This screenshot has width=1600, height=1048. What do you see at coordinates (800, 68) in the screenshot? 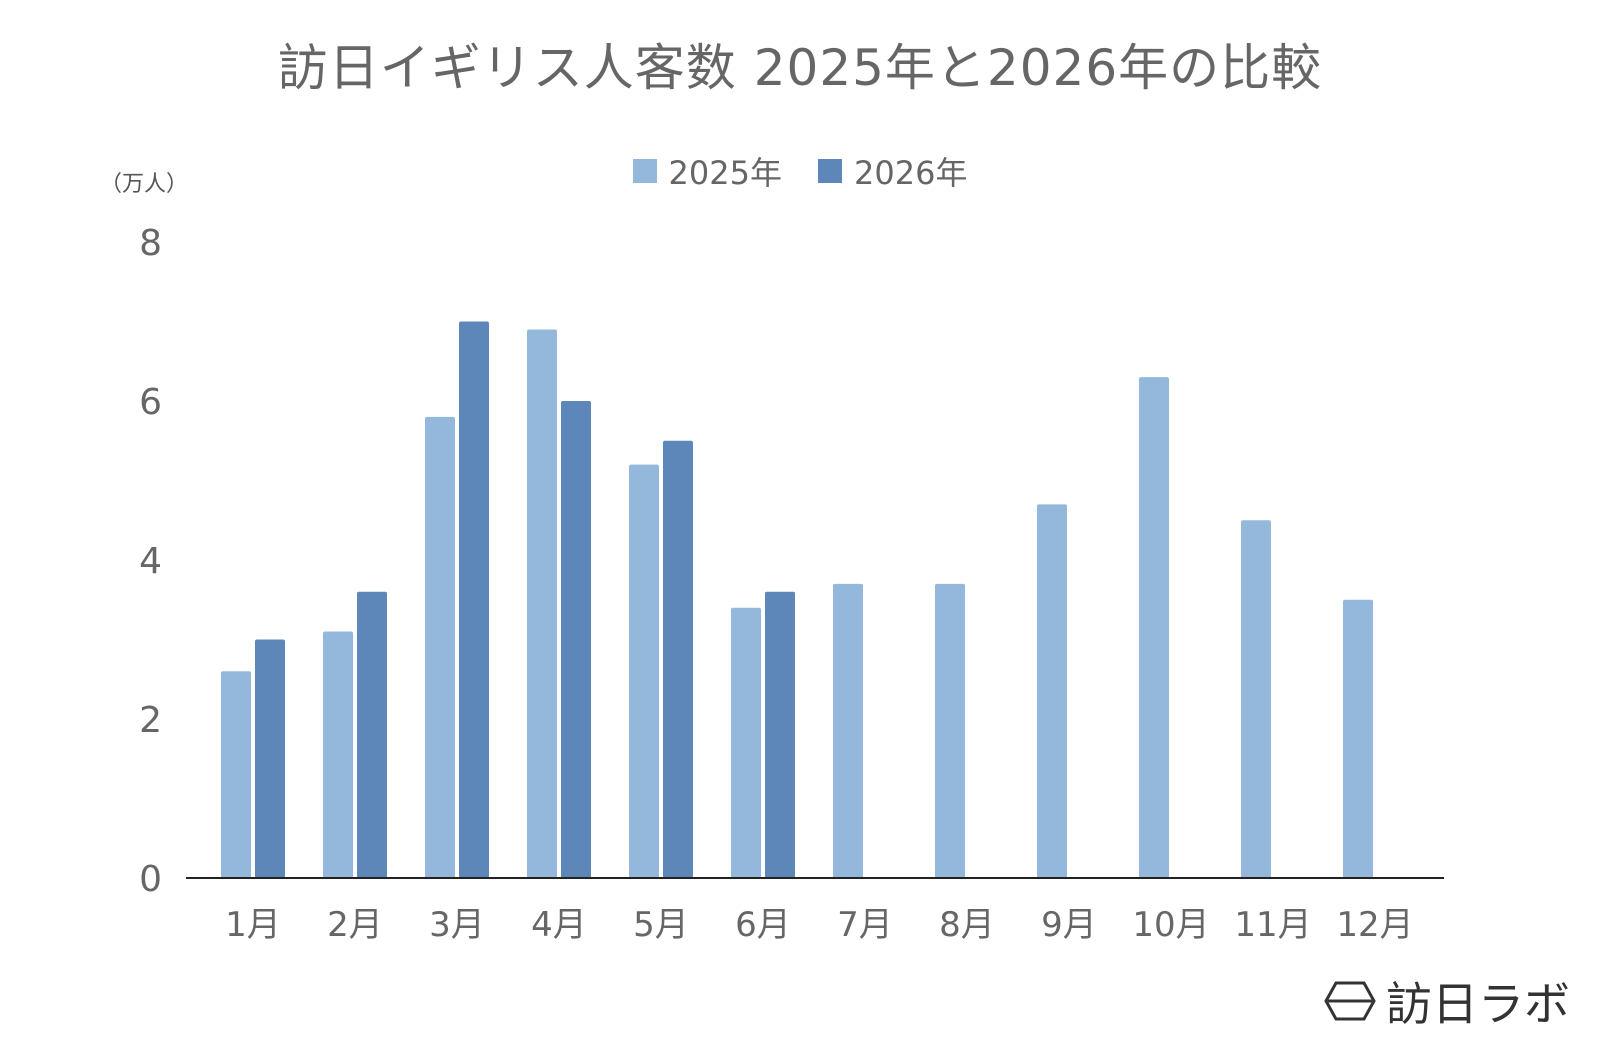
I see `chart-title: 訪日イギリス人客数 2025年と2026年の比較` at bounding box center [800, 68].